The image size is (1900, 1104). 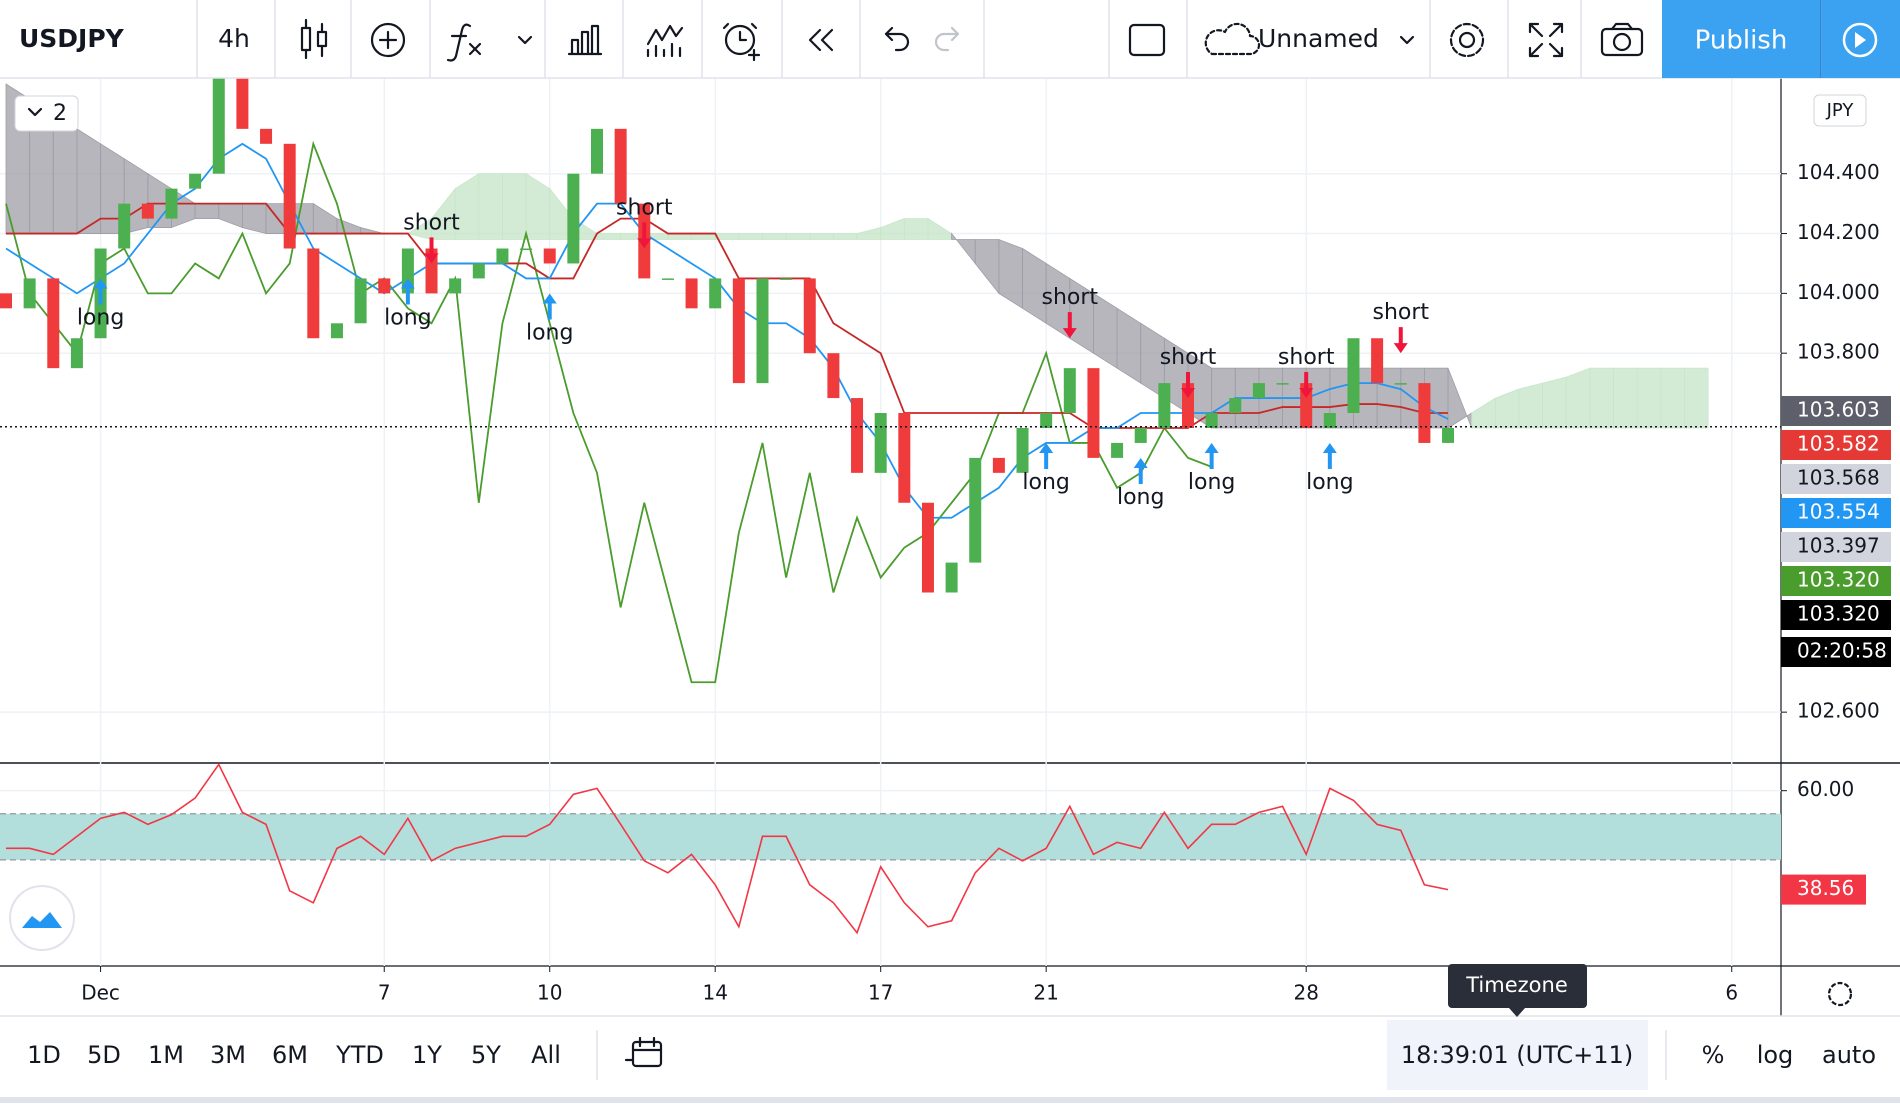 What do you see at coordinates (549, 993) in the screenshot?
I see `x-tick-label: 10` at bounding box center [549, 993].